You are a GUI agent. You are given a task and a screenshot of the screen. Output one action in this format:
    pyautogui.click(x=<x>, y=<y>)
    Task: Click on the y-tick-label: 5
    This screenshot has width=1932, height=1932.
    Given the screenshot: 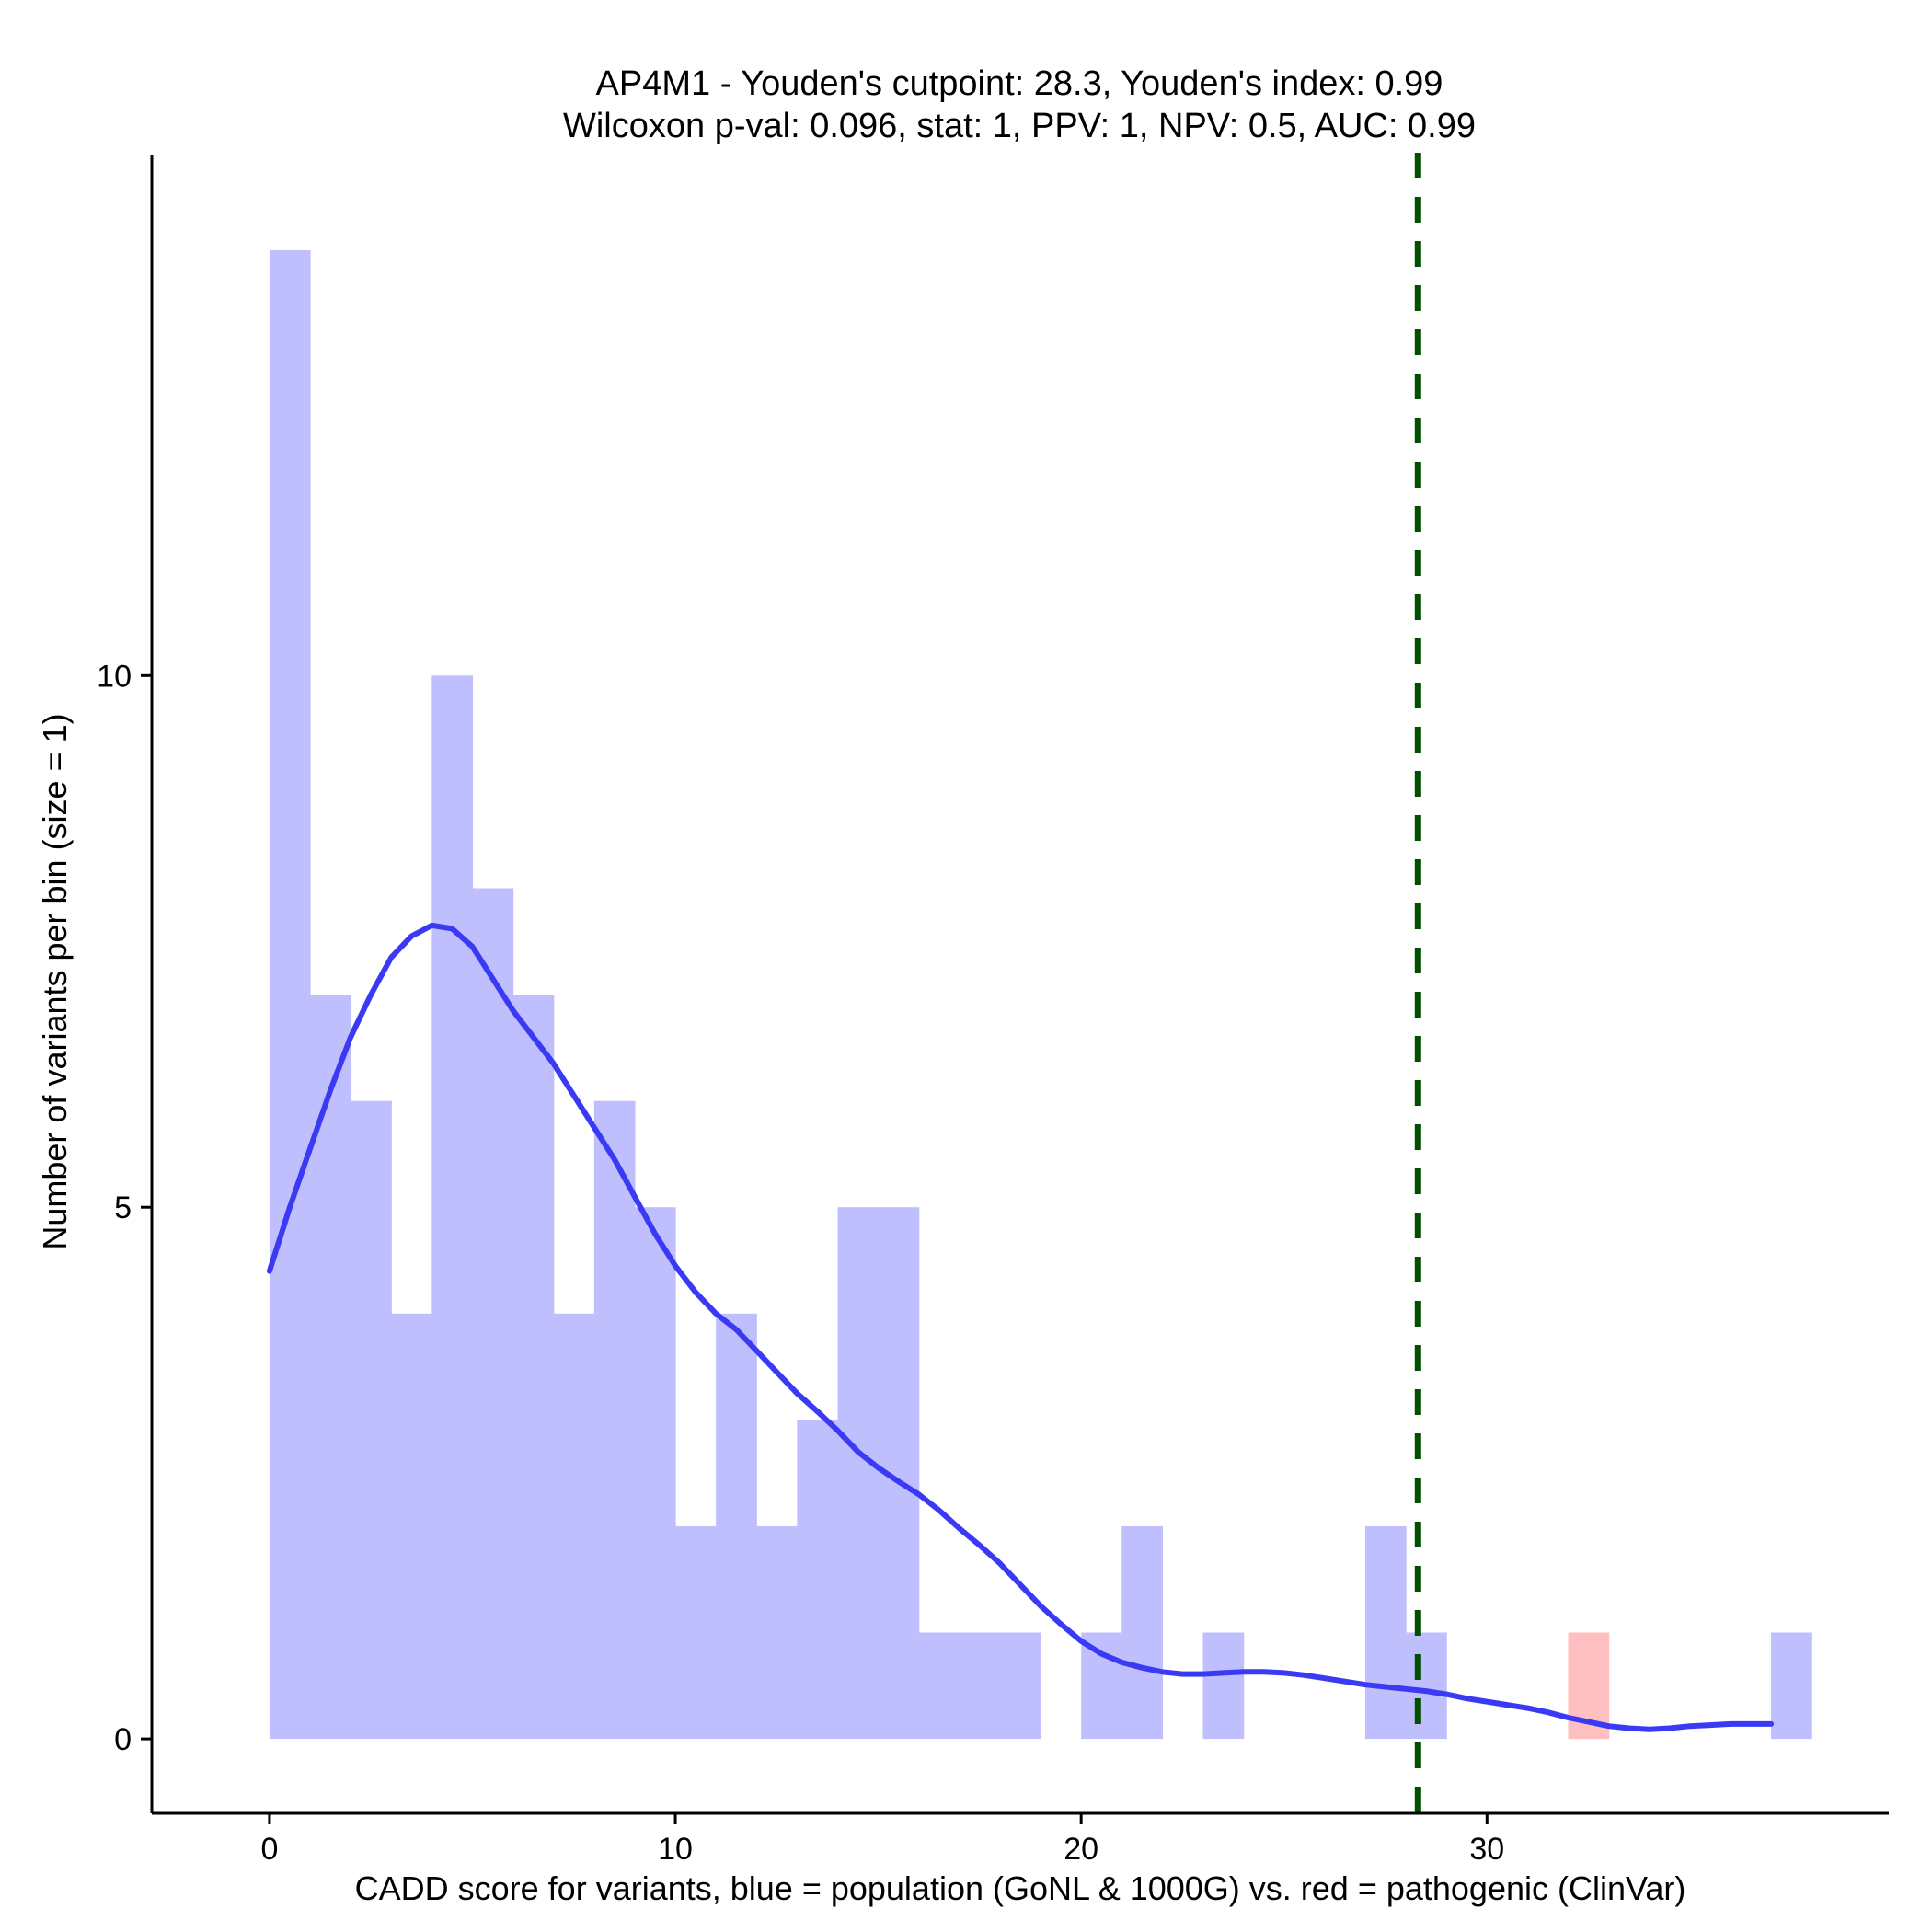 What is the action you would take?
    pyautogui.click(x=123, y=1207)
    